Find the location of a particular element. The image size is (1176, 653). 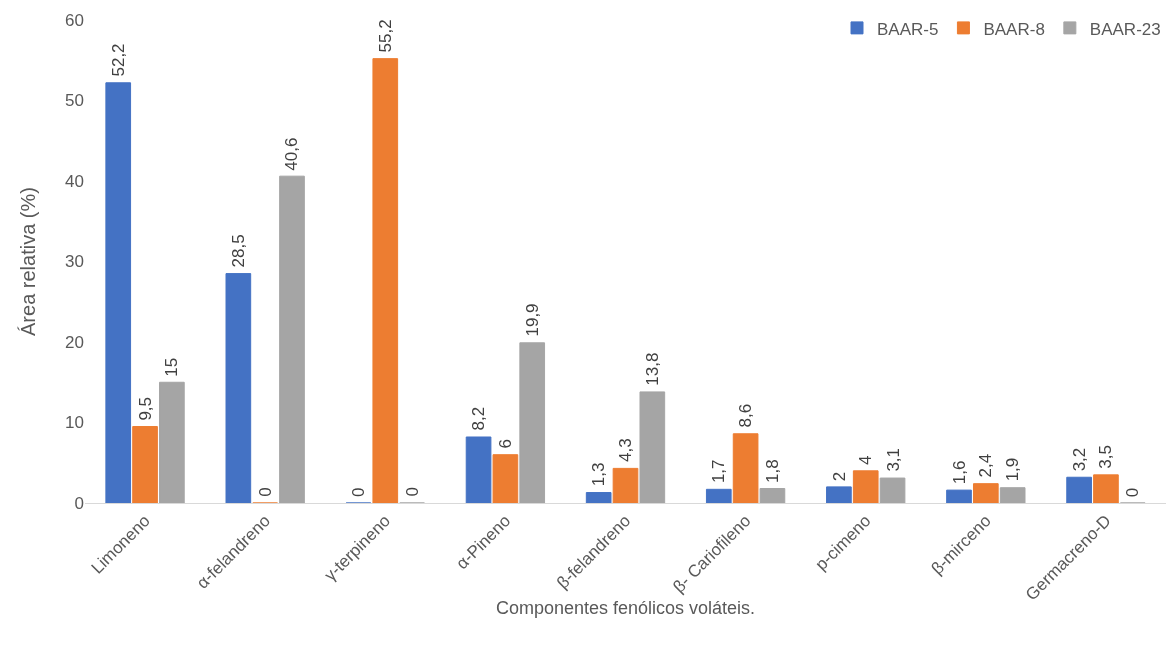

y-tick-label: 0 is located at coordinates (79, 503).